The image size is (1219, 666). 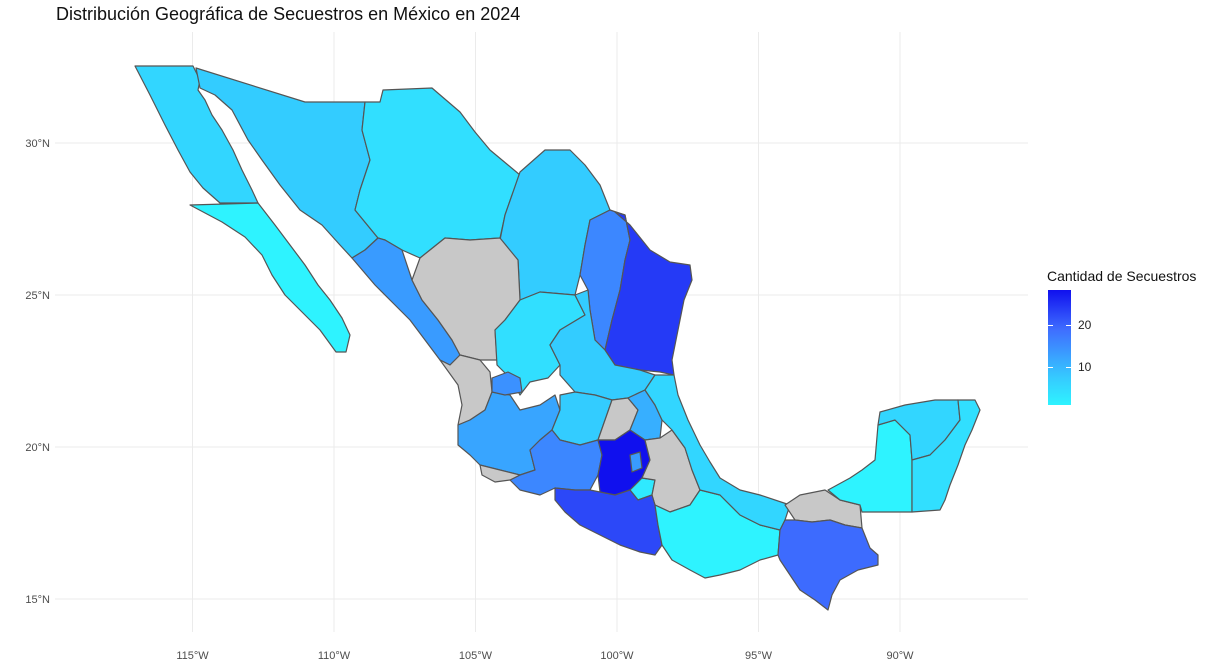 I want to click on region-guerrero, so click(x=608, y=521).